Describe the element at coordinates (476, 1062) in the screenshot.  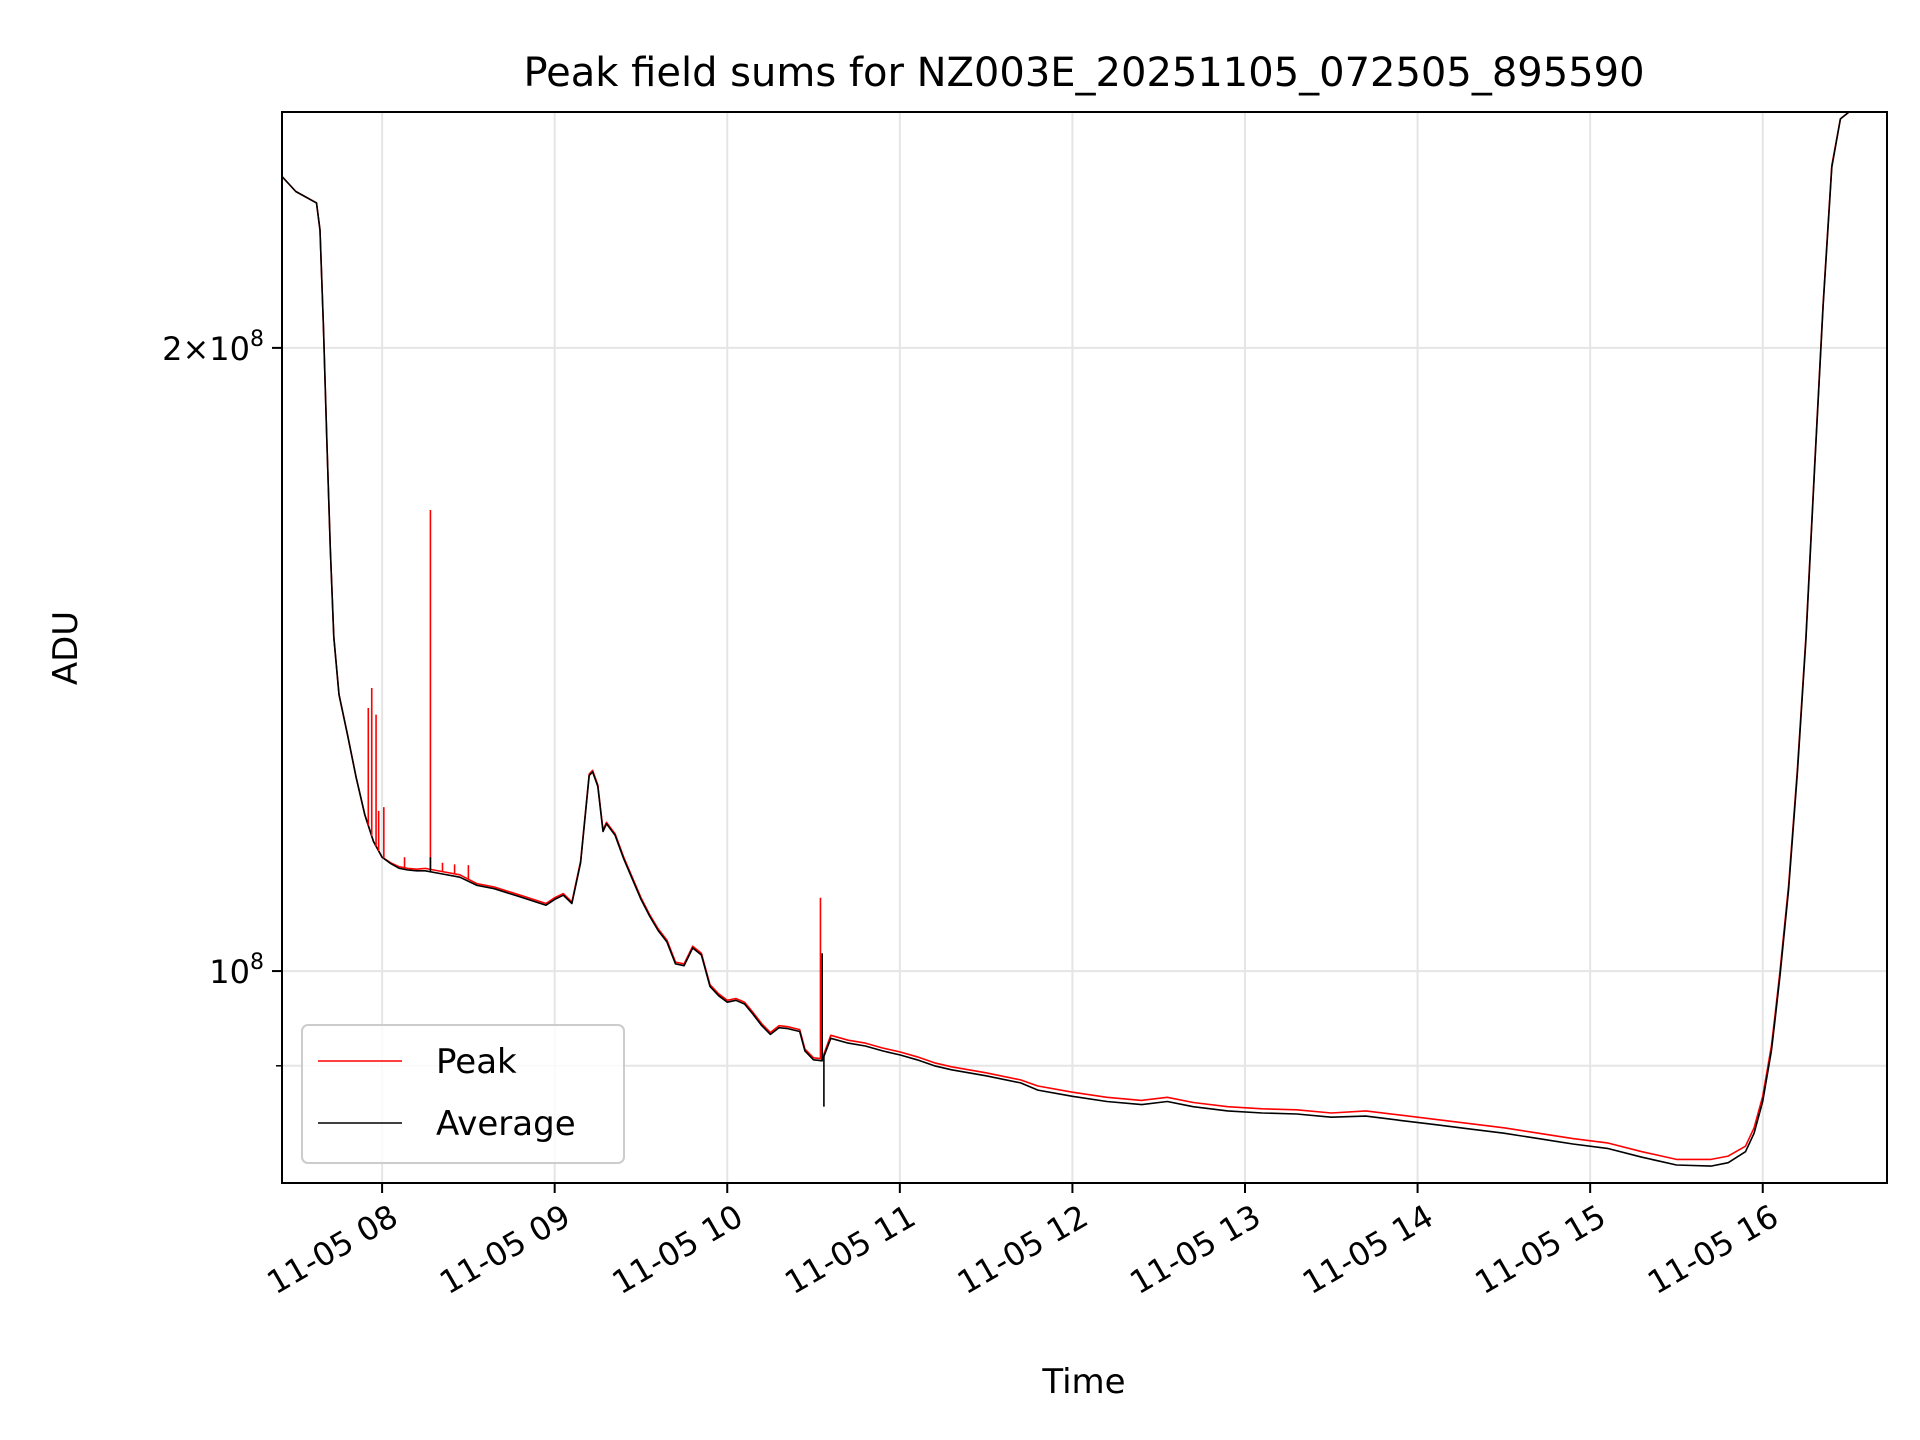
I see `legend-label-peak: Peak` at that location.